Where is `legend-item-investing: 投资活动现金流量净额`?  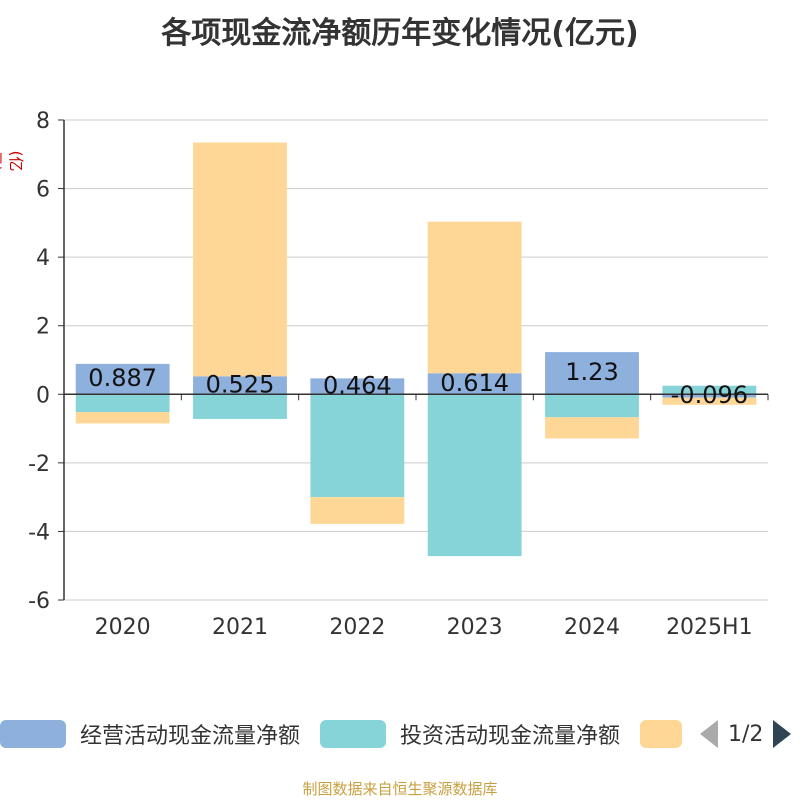 legend-item-investing: 投资活动现金流量净额 is located at coordinates (470, 734).